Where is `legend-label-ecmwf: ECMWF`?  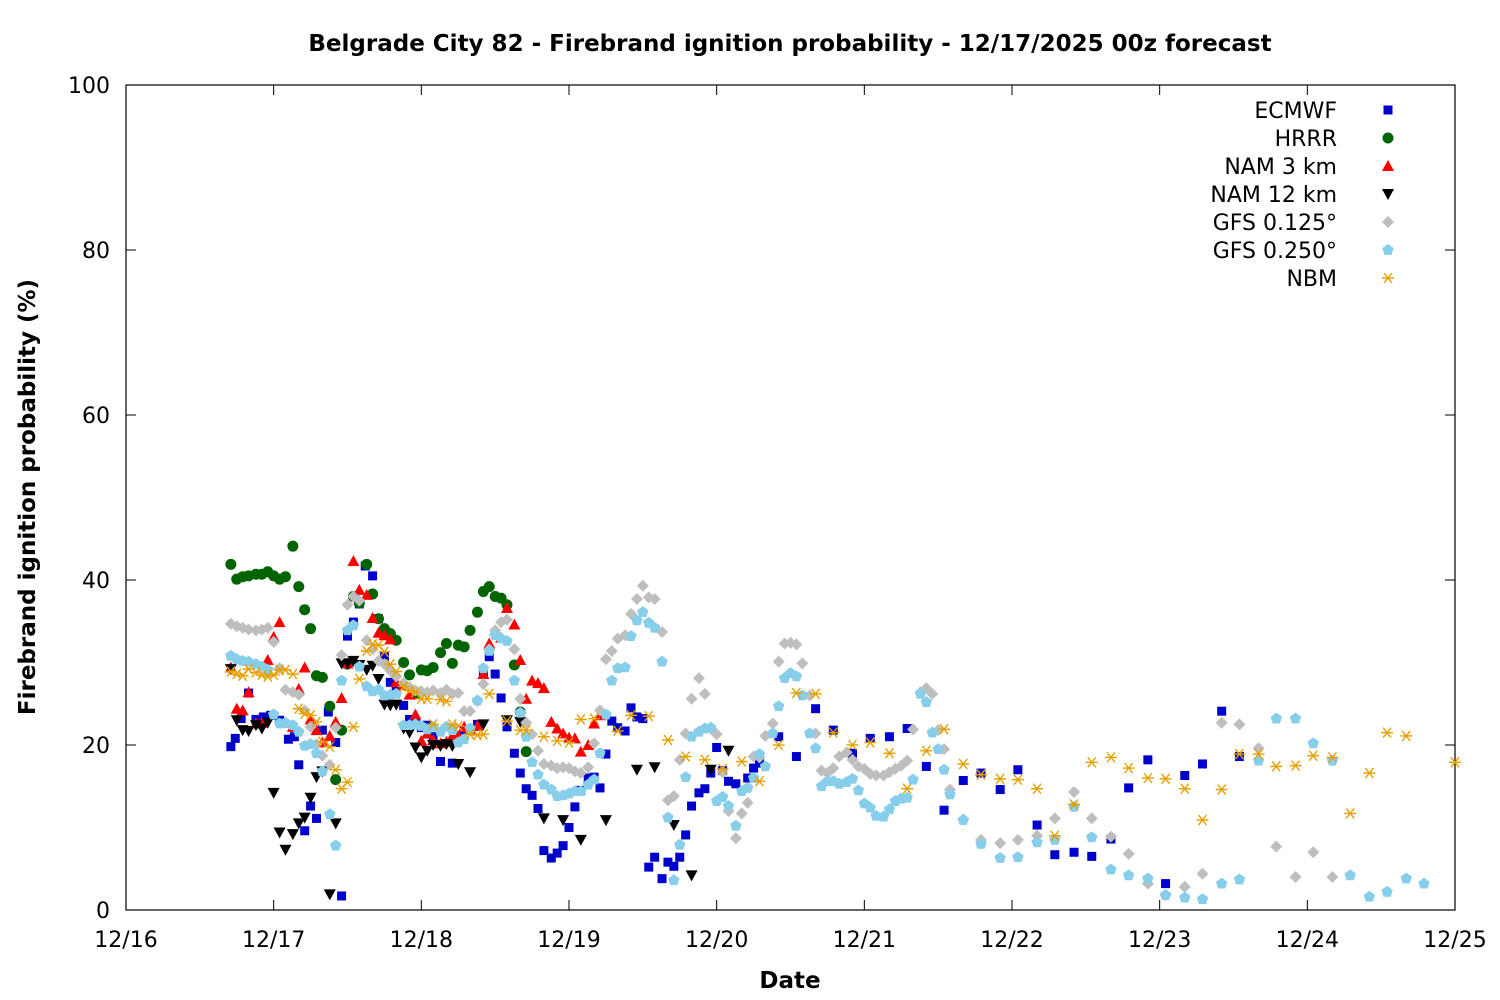 legend-label-ecmwf: ECMWF is located at coordinates (1295, 111).